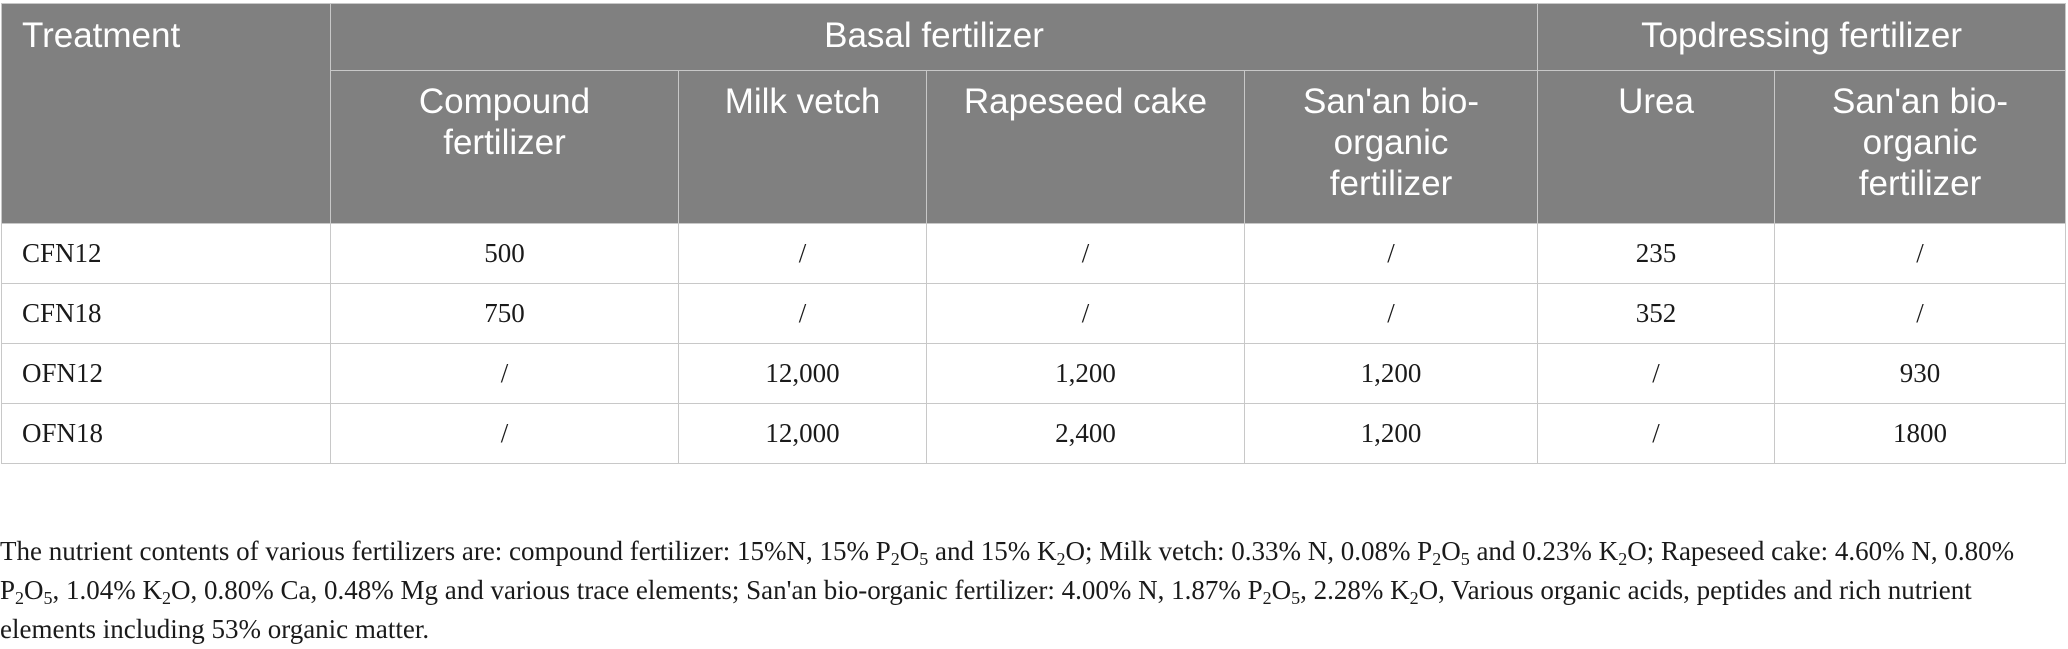  I want to click on footnote-text: O; Milk vetch: 0.33% N, 0.08% P, so click(1249, 551).